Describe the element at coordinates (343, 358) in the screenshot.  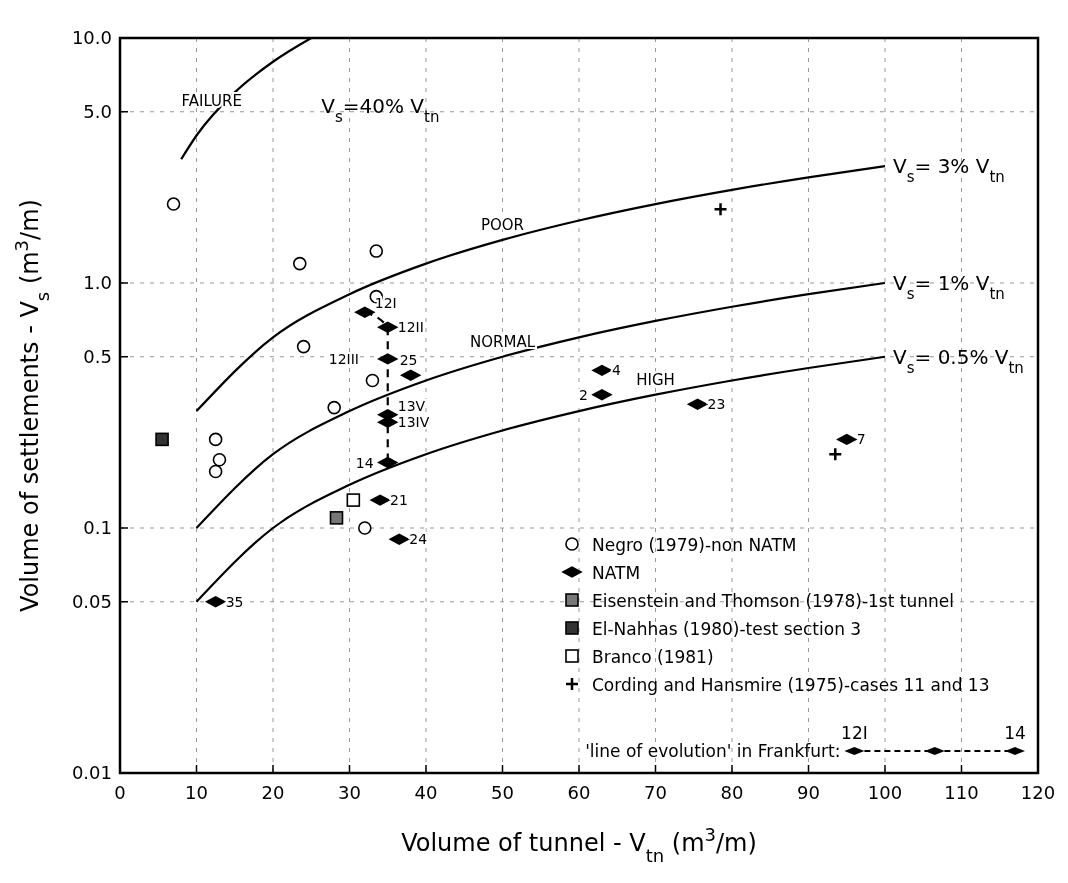
I see `annotation: 12III` at that location.